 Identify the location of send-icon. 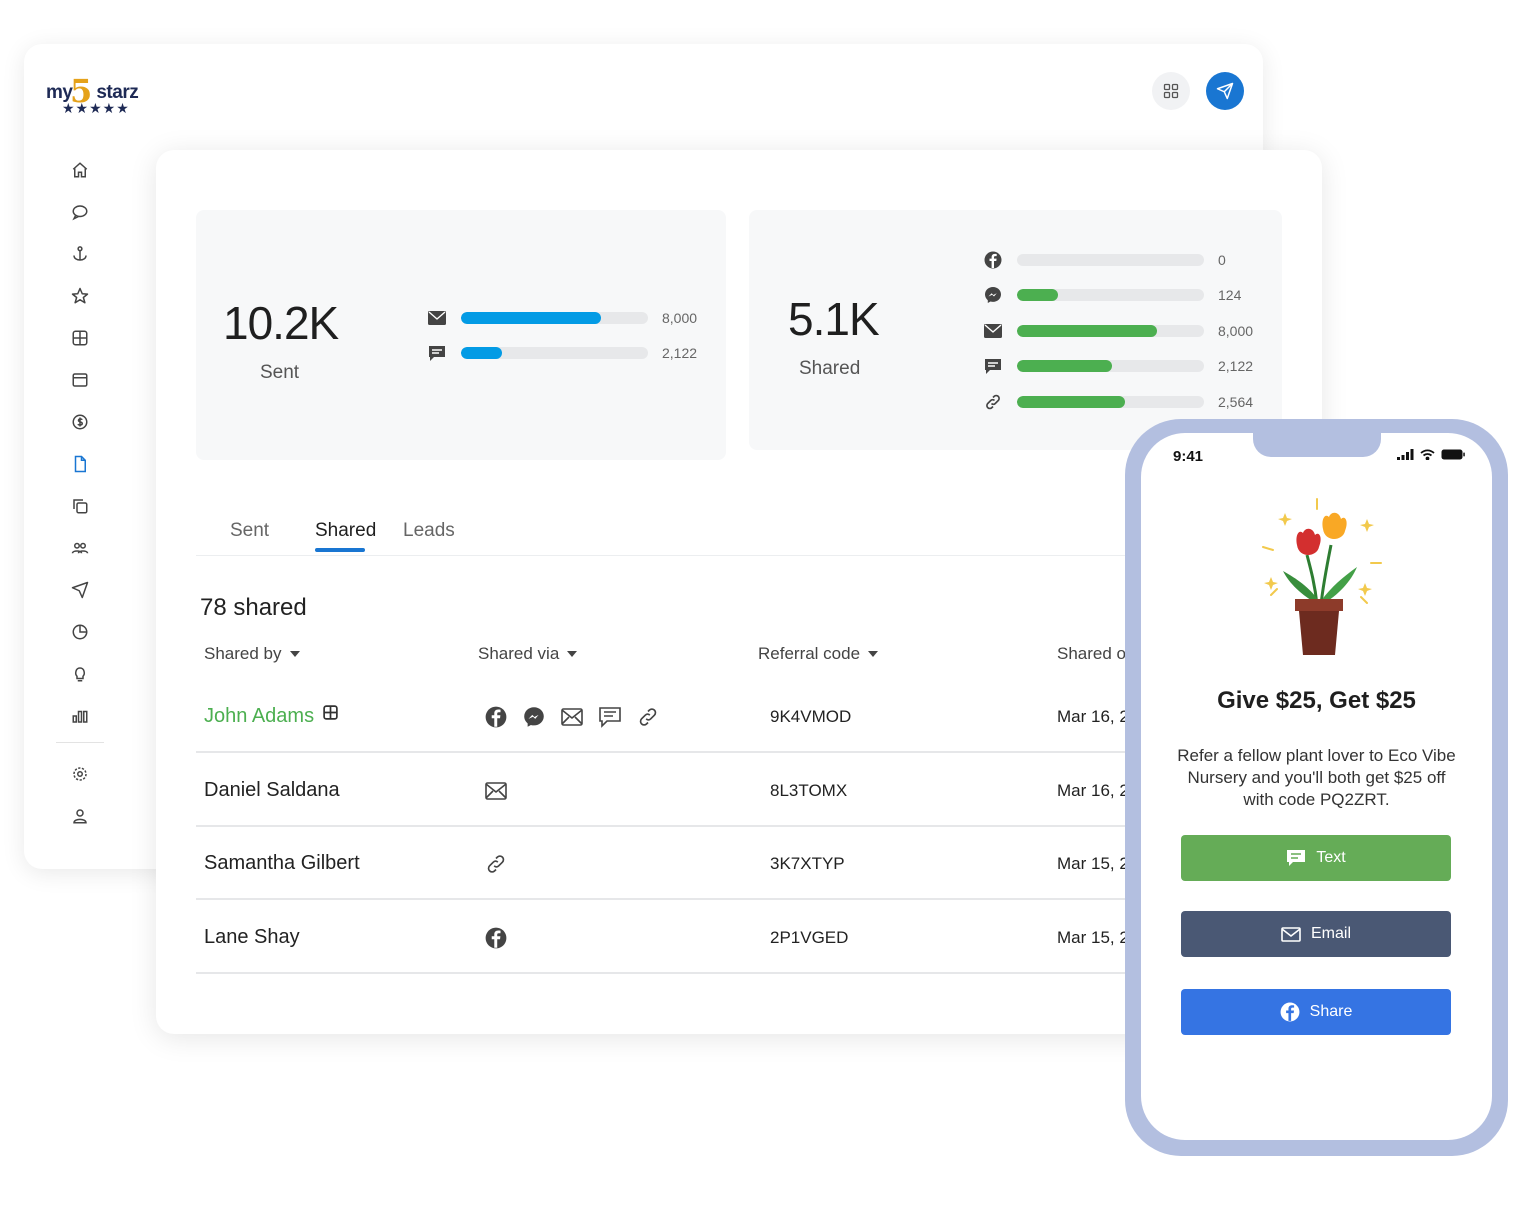
(80, 590).